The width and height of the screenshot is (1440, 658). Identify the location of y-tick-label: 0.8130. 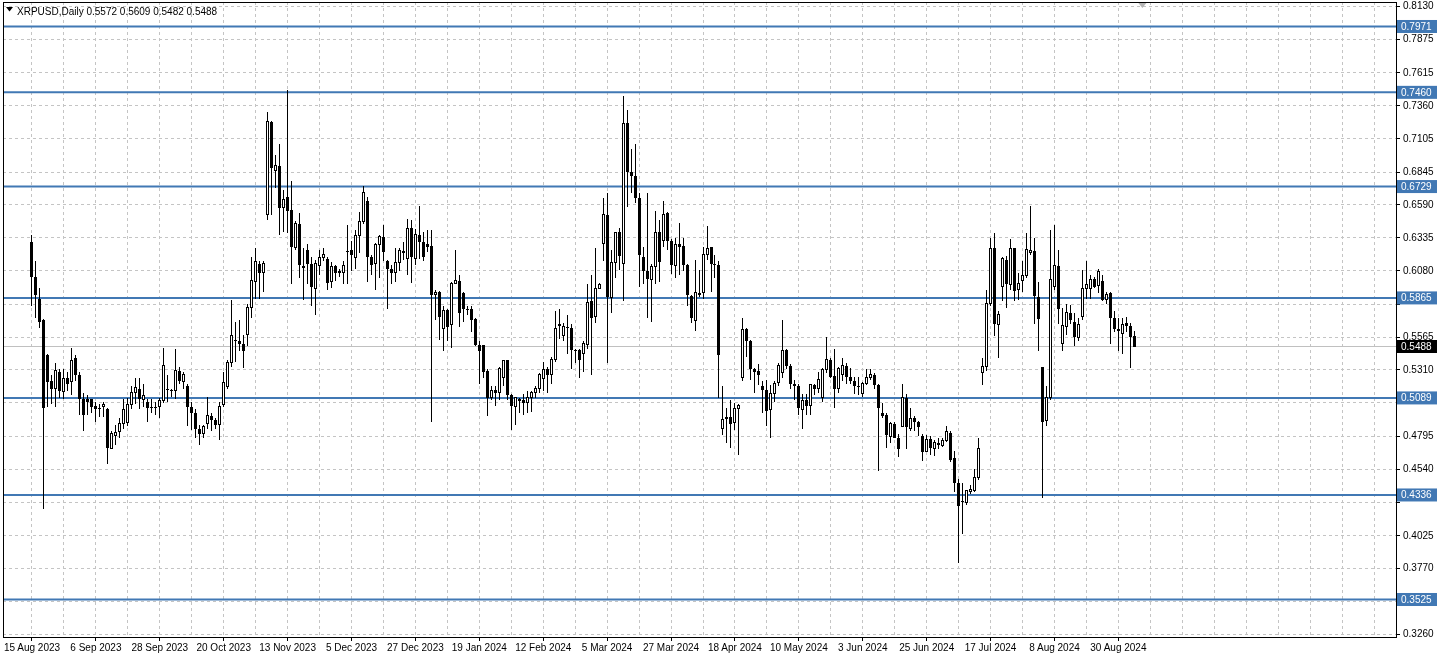
(1419, 6).